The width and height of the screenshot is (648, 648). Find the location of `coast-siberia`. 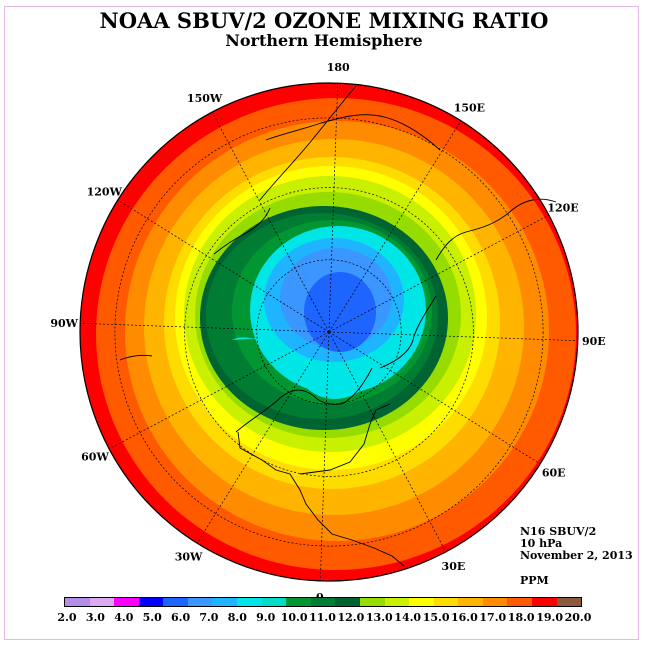

coast-siberia is located at coordinates (353, 132).